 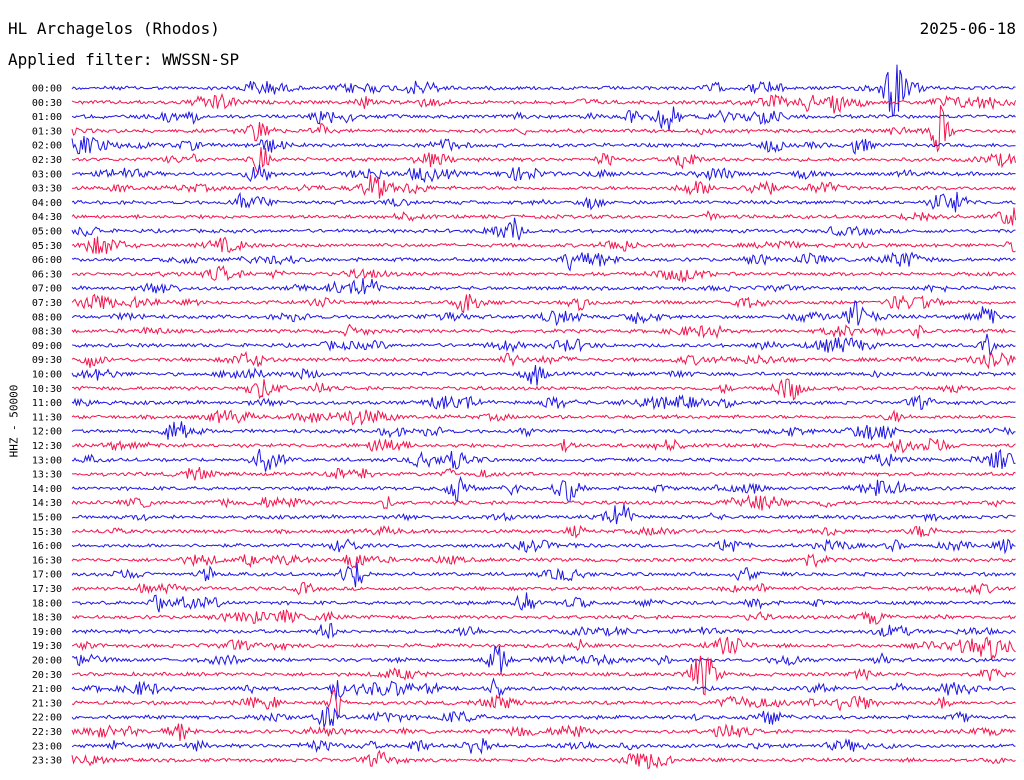 I want to click on row-time-label: 03:00, so click(x=47, y=174).